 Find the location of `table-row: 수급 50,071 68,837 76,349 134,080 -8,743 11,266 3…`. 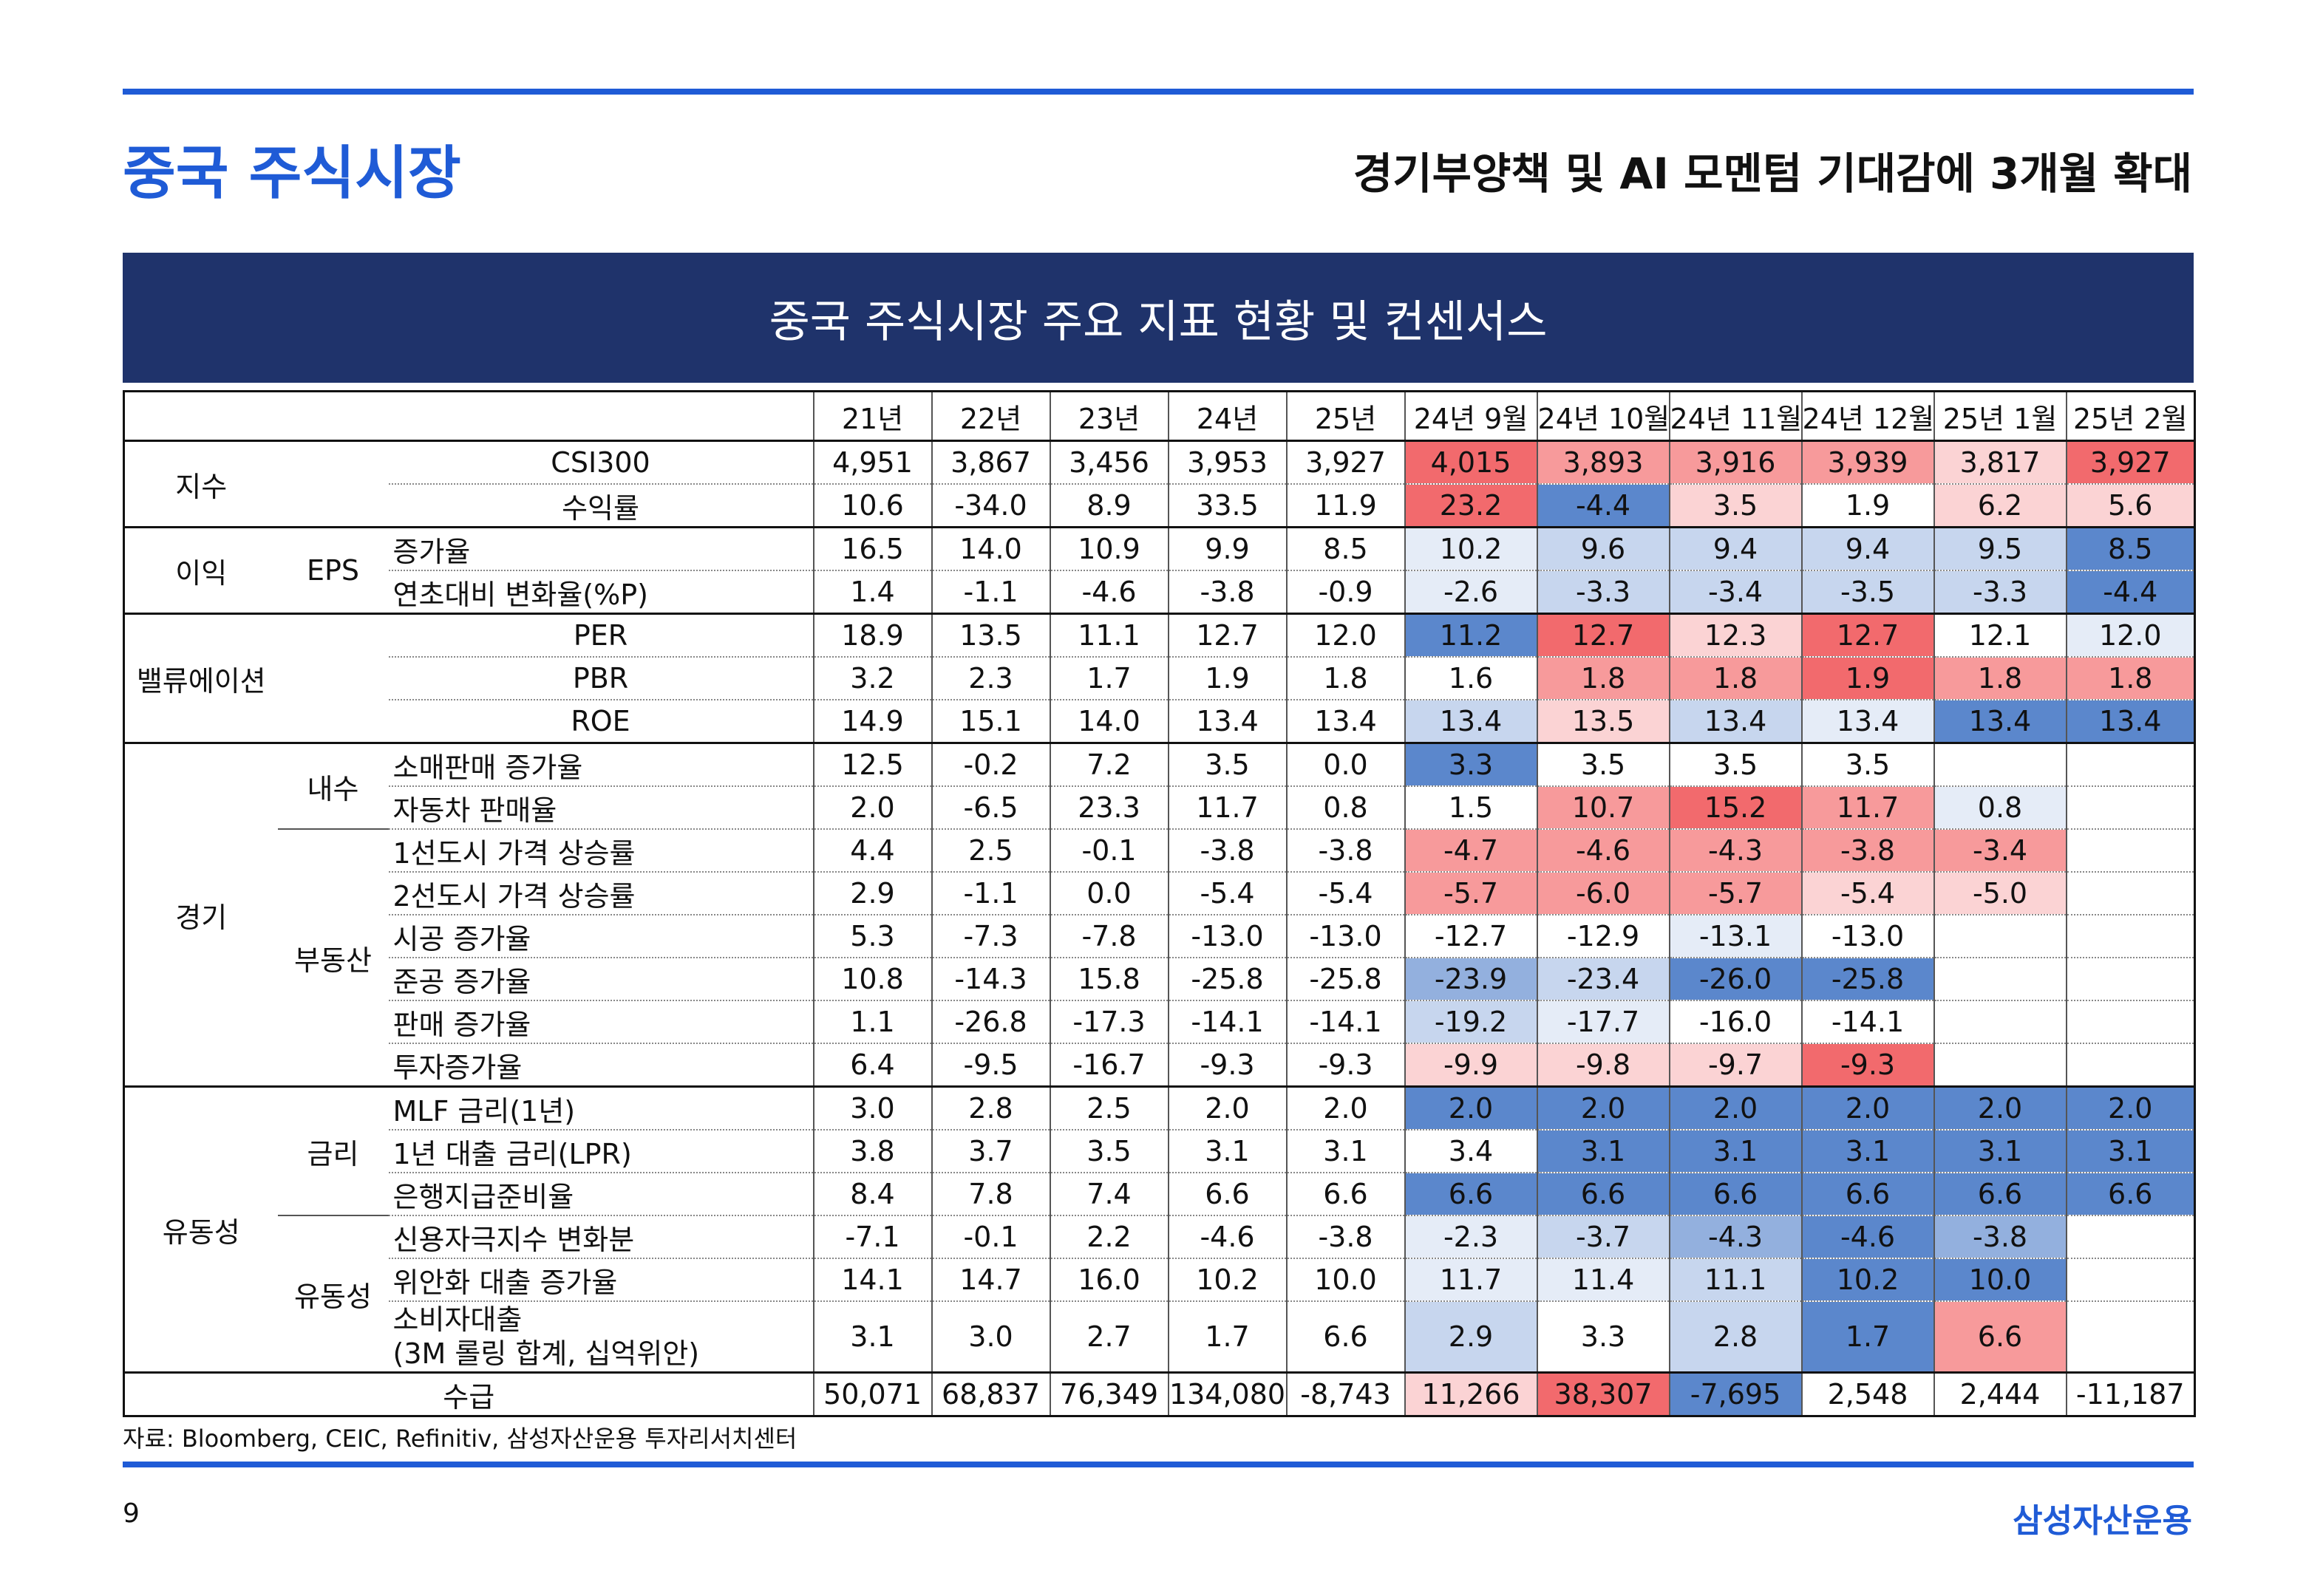

table-row: 수급 50,071 68,837 76,349 134,080 -8,743 11,266 3… is located at coordinates (1160, 1394).